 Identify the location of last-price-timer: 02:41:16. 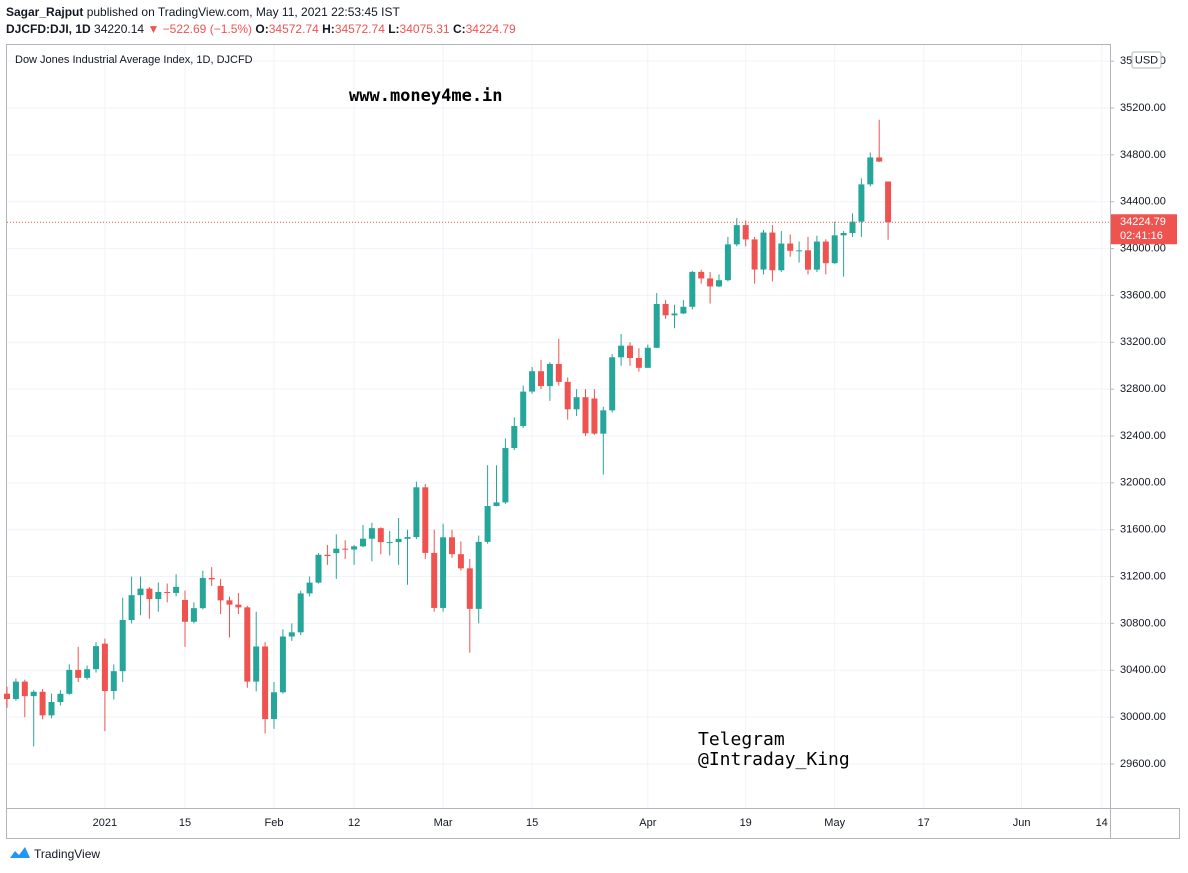
(1141, 236).